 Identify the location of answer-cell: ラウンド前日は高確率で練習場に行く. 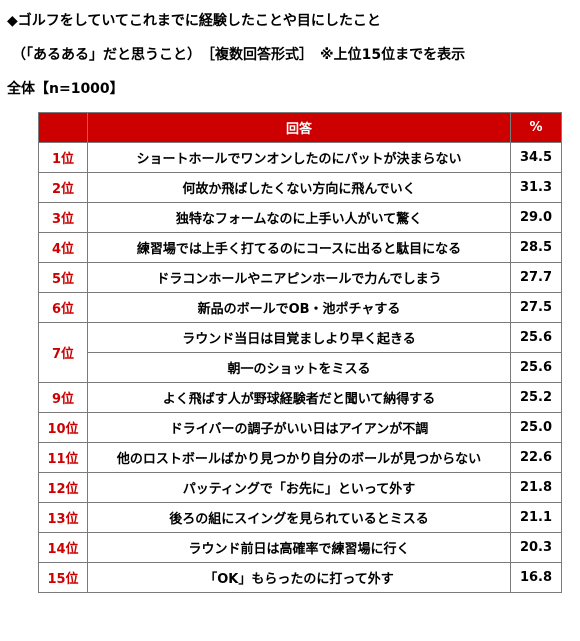
(299, 547).